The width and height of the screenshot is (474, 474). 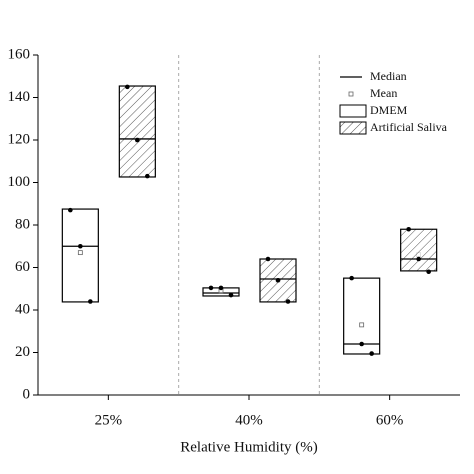 What do you see at coordinates (27, 394) in the screenshot?
I see `y-tick-label: 0` at bounding box center [27, 394].